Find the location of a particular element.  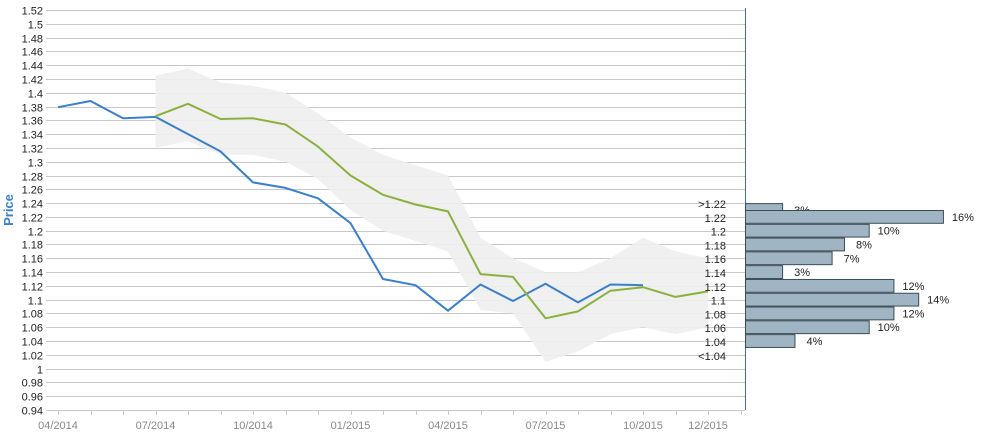

y-tick-label: 0.94 is located at coordinates (32, 412).